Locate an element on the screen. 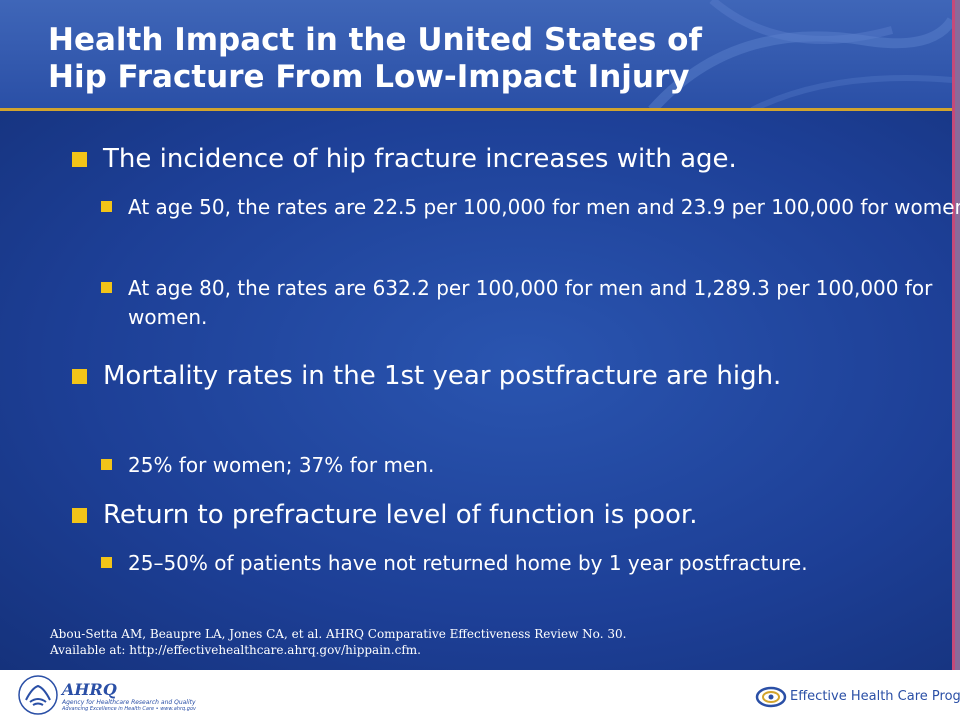 The image size is (960, 720). ahrq-wordmark: AHRQ is located at coordinates (89, 689).